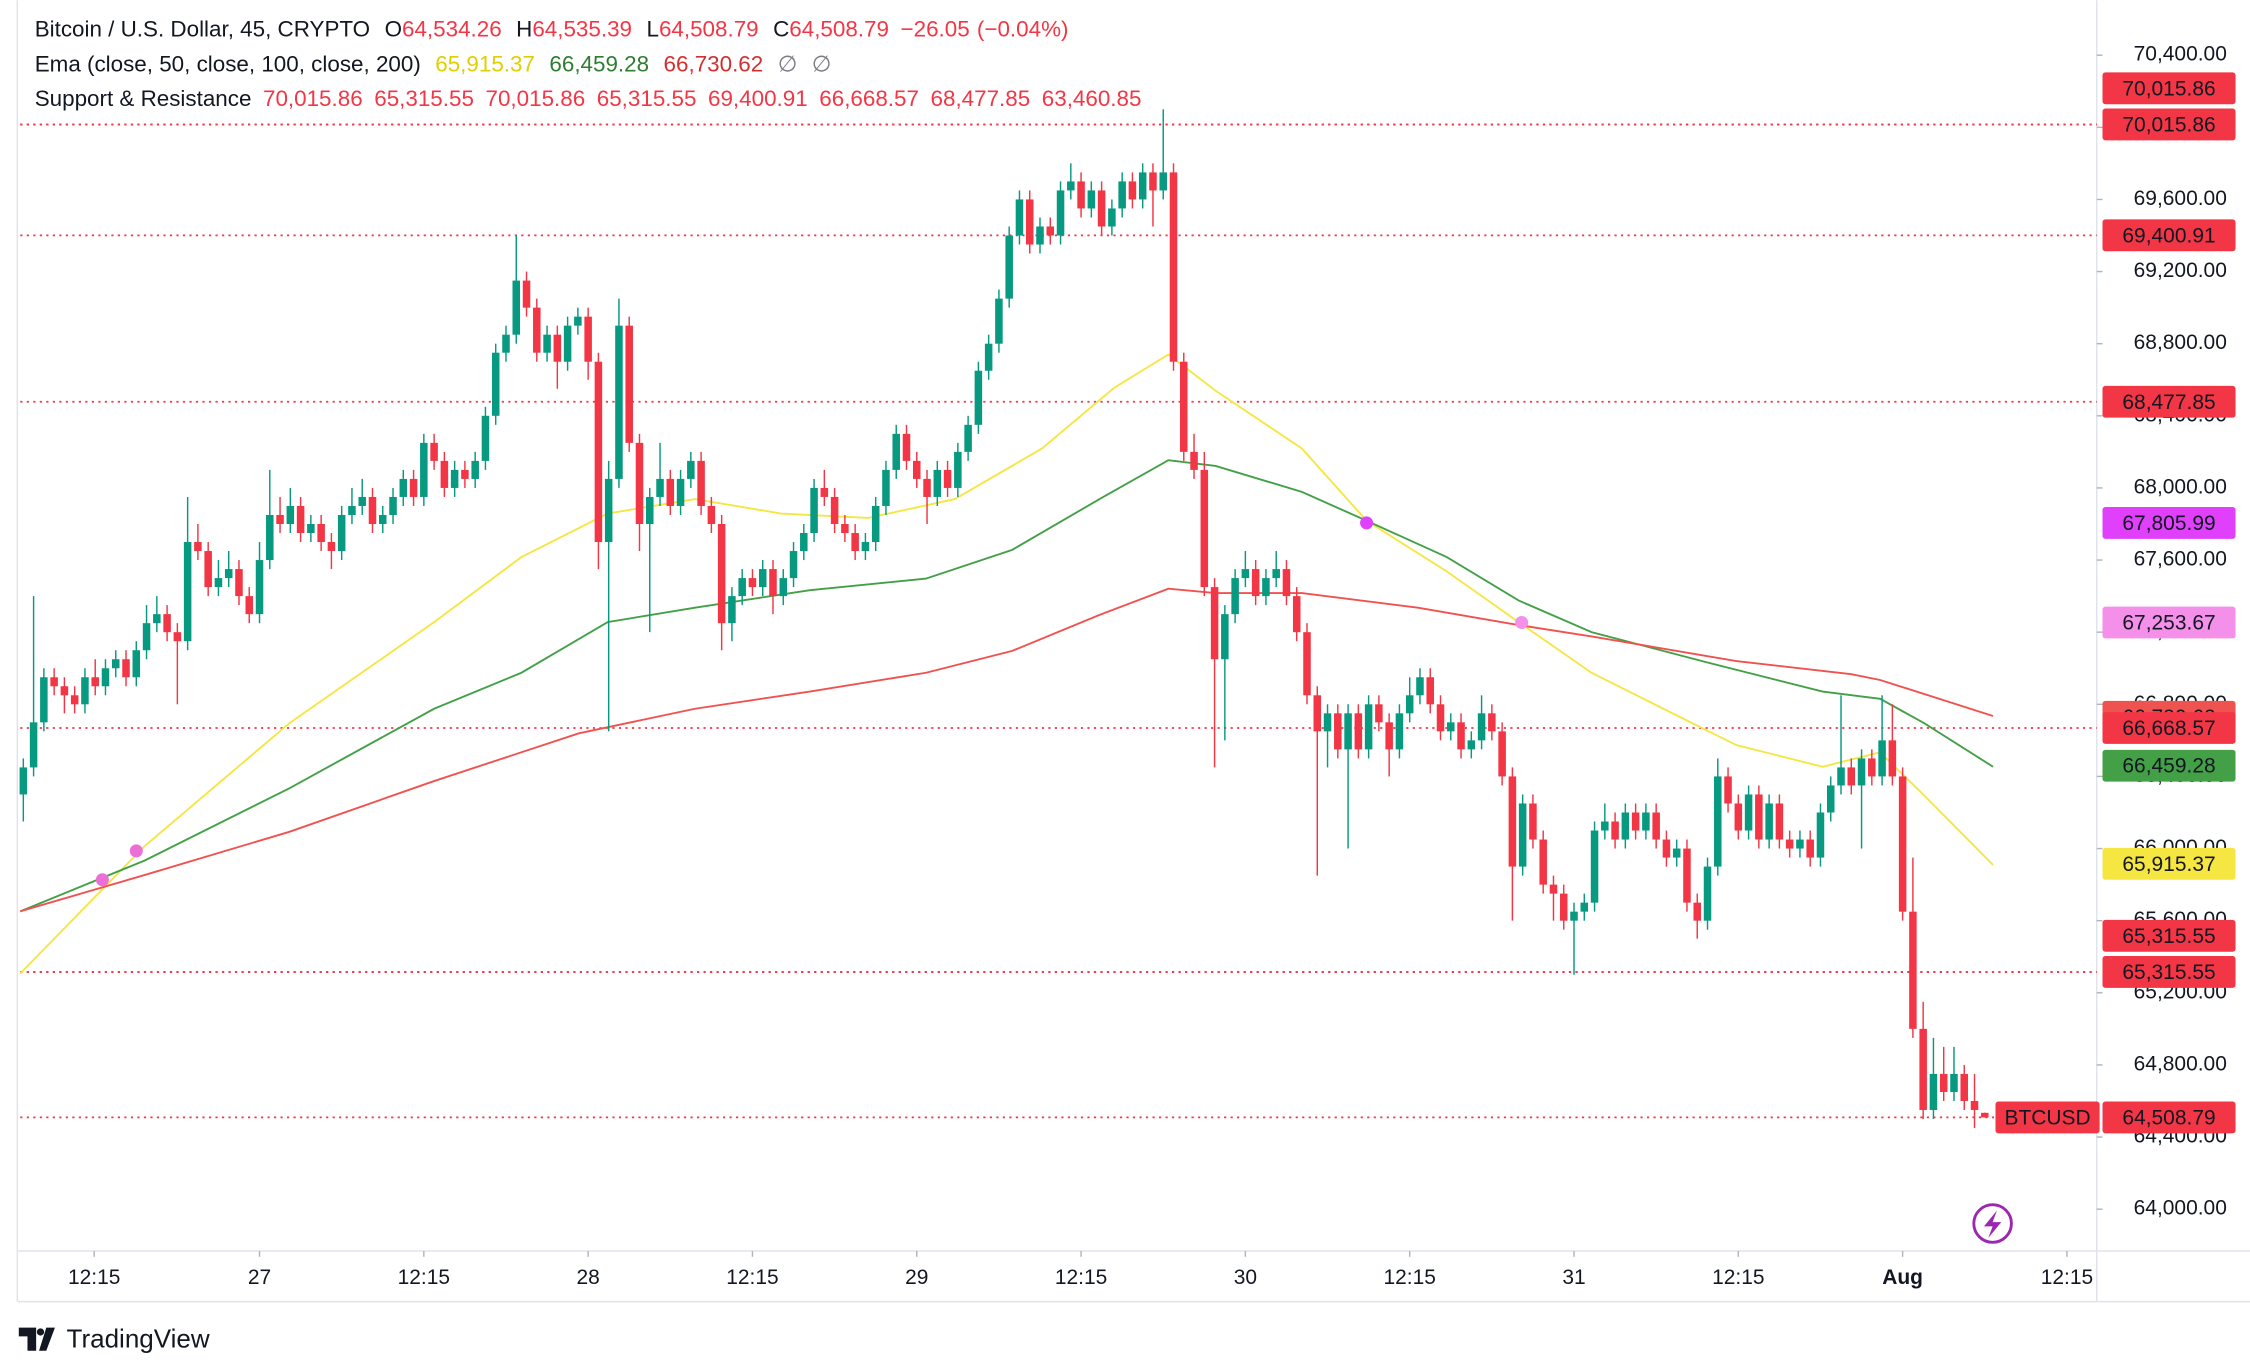 This screenshot has width=2250, height=1364. What do you see at coordinates (2180, 559) in the screenshot?
I see `y-tick-label: 67,600.00` at bounding box center [2180, 559].